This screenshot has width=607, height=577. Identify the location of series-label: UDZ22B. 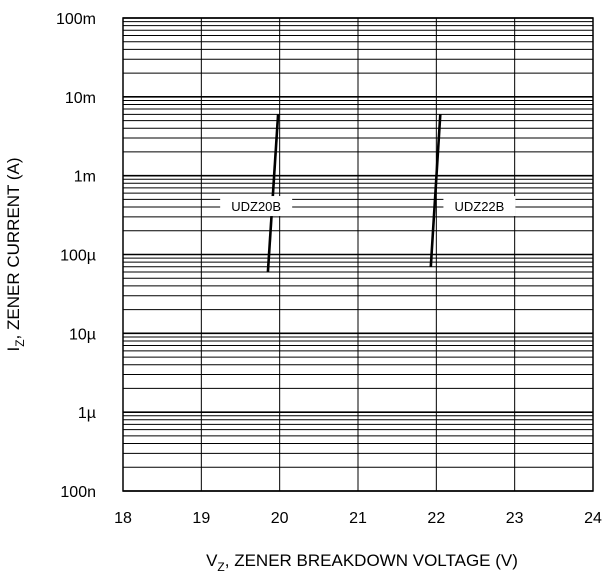
(479, 206).